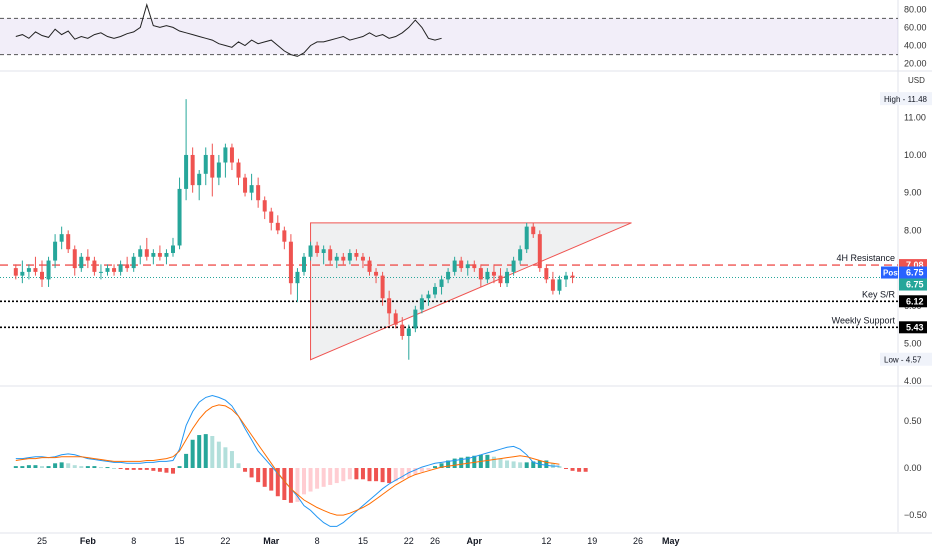 Image resolution: width=932 pixels, height=550 pixels. Describe the element at coordinates (471, 291) in the screenshot. I see `ascending-triangle` at that location.